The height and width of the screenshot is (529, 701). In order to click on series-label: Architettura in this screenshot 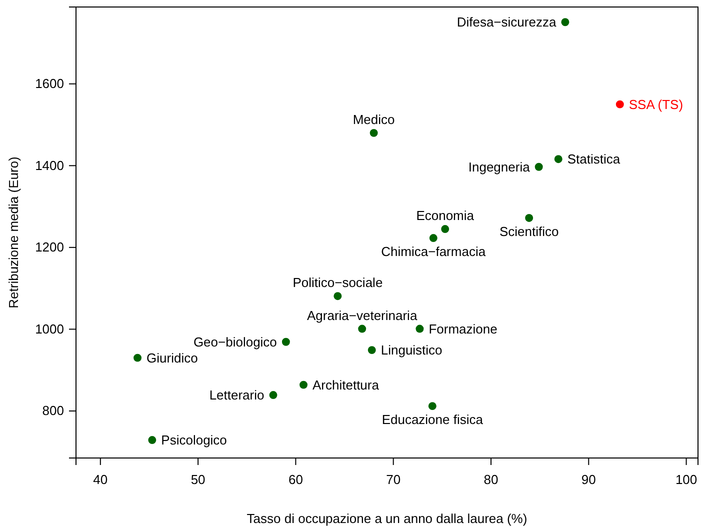, I will do `click(346, 384)`.